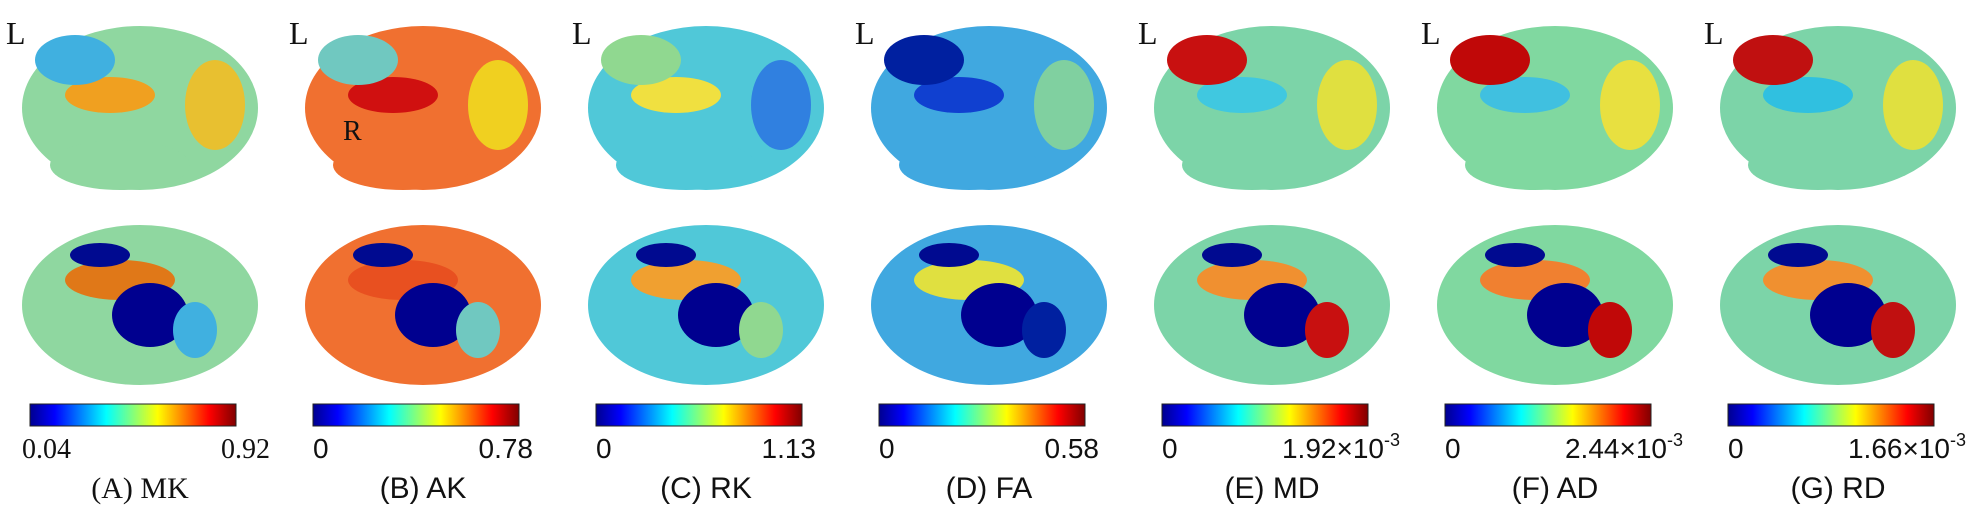 This screenshot has height=513, width=1981. What do you see at coordinates (1552, 260) in the screenshot?
I see `panel: L 0 2.44×10⁻³ (F) AD` at bounding box center [1552, 260].